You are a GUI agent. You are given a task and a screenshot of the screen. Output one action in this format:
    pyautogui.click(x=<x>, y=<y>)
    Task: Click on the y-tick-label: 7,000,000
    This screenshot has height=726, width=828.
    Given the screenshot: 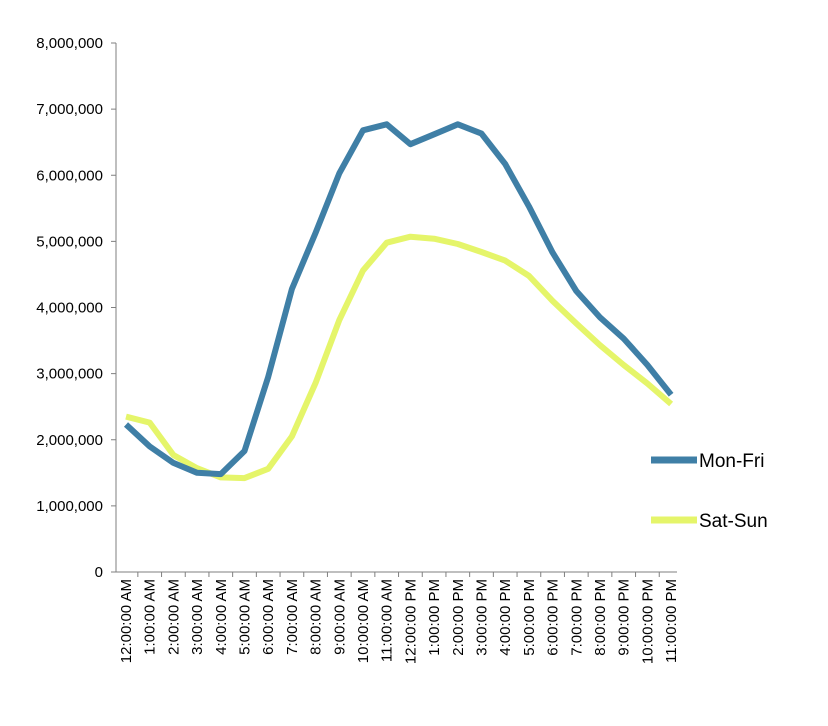 What is the action you would take?
    pyautogui.click(x=69, y=109)
    